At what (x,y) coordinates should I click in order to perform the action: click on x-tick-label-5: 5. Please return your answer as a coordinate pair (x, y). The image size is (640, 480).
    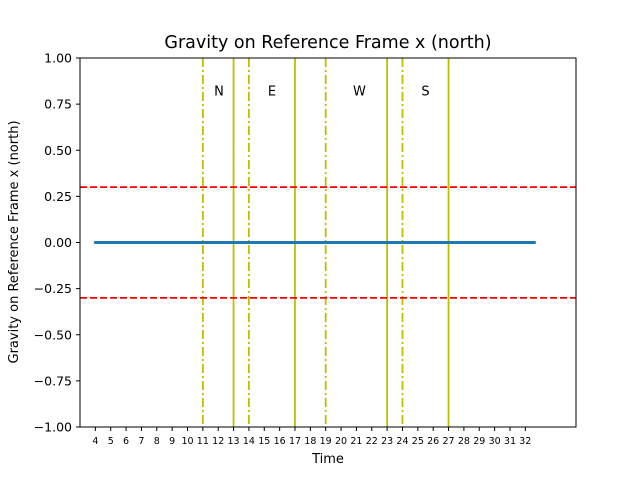
    Looking at the image, I should click on (111, 441).